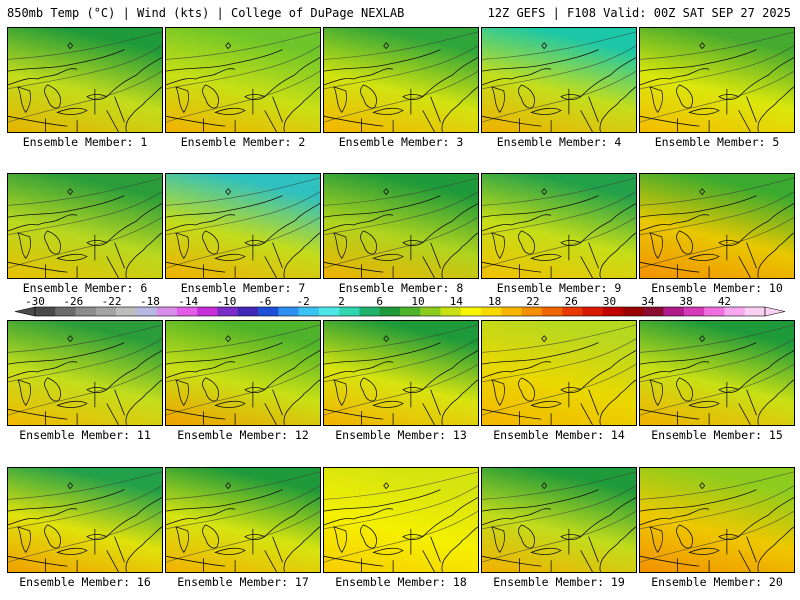 The height and width of the screenshot is (600, 800). Describe the element at coordinates (243, 288) in the screenshot. I see `ensemble-member-label: Ensemble Member: 7` at that location.